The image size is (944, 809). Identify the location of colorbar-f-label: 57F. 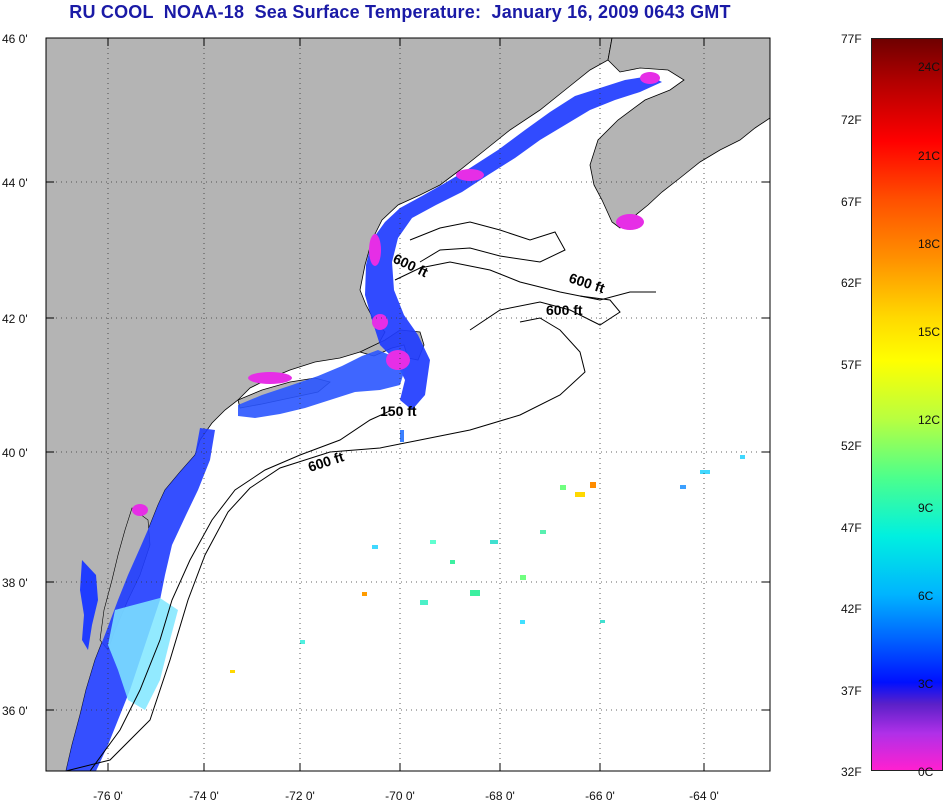
(851, 365).